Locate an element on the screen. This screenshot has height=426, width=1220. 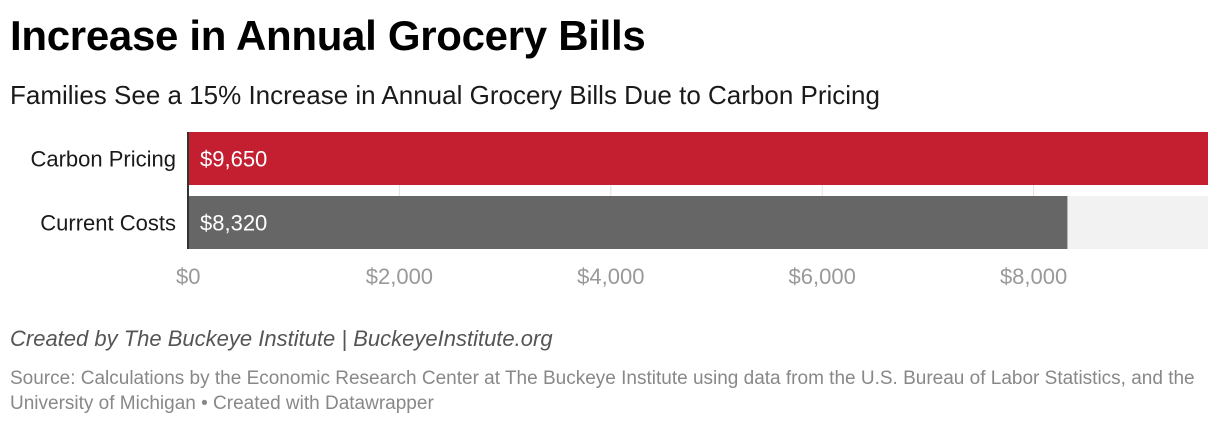
x-tick-label: $8,000 is located at coordinates (1033, 276).